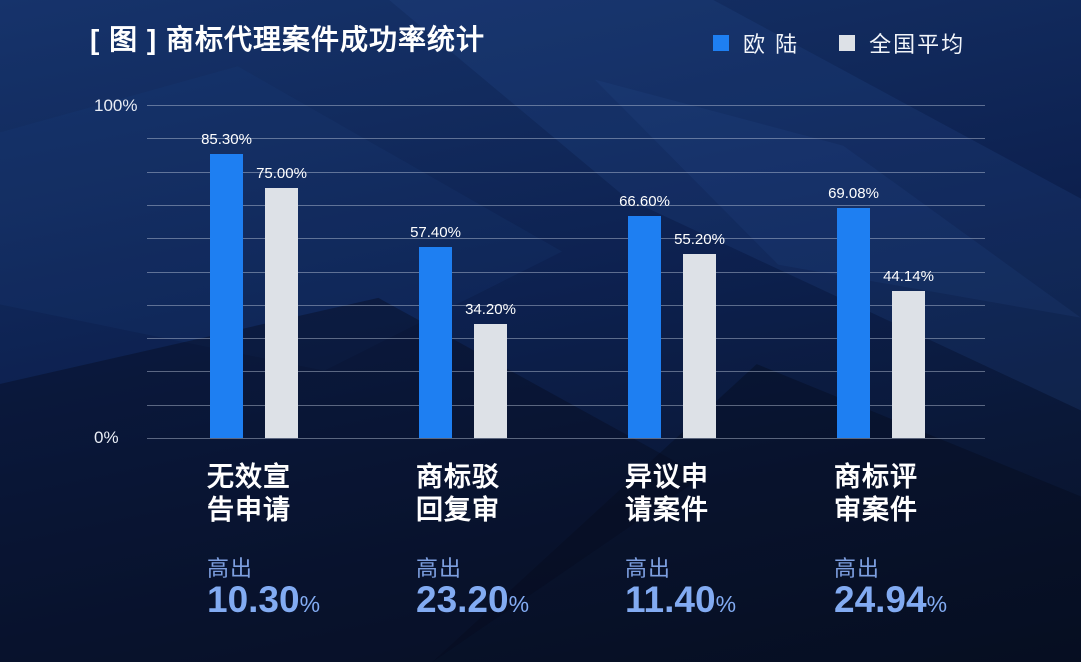 The width and height of the screenshot is (1081, 662). Describe the element at coordinates (670, 599) in the screenshot. I see `delta-number: 11.40` at that location.